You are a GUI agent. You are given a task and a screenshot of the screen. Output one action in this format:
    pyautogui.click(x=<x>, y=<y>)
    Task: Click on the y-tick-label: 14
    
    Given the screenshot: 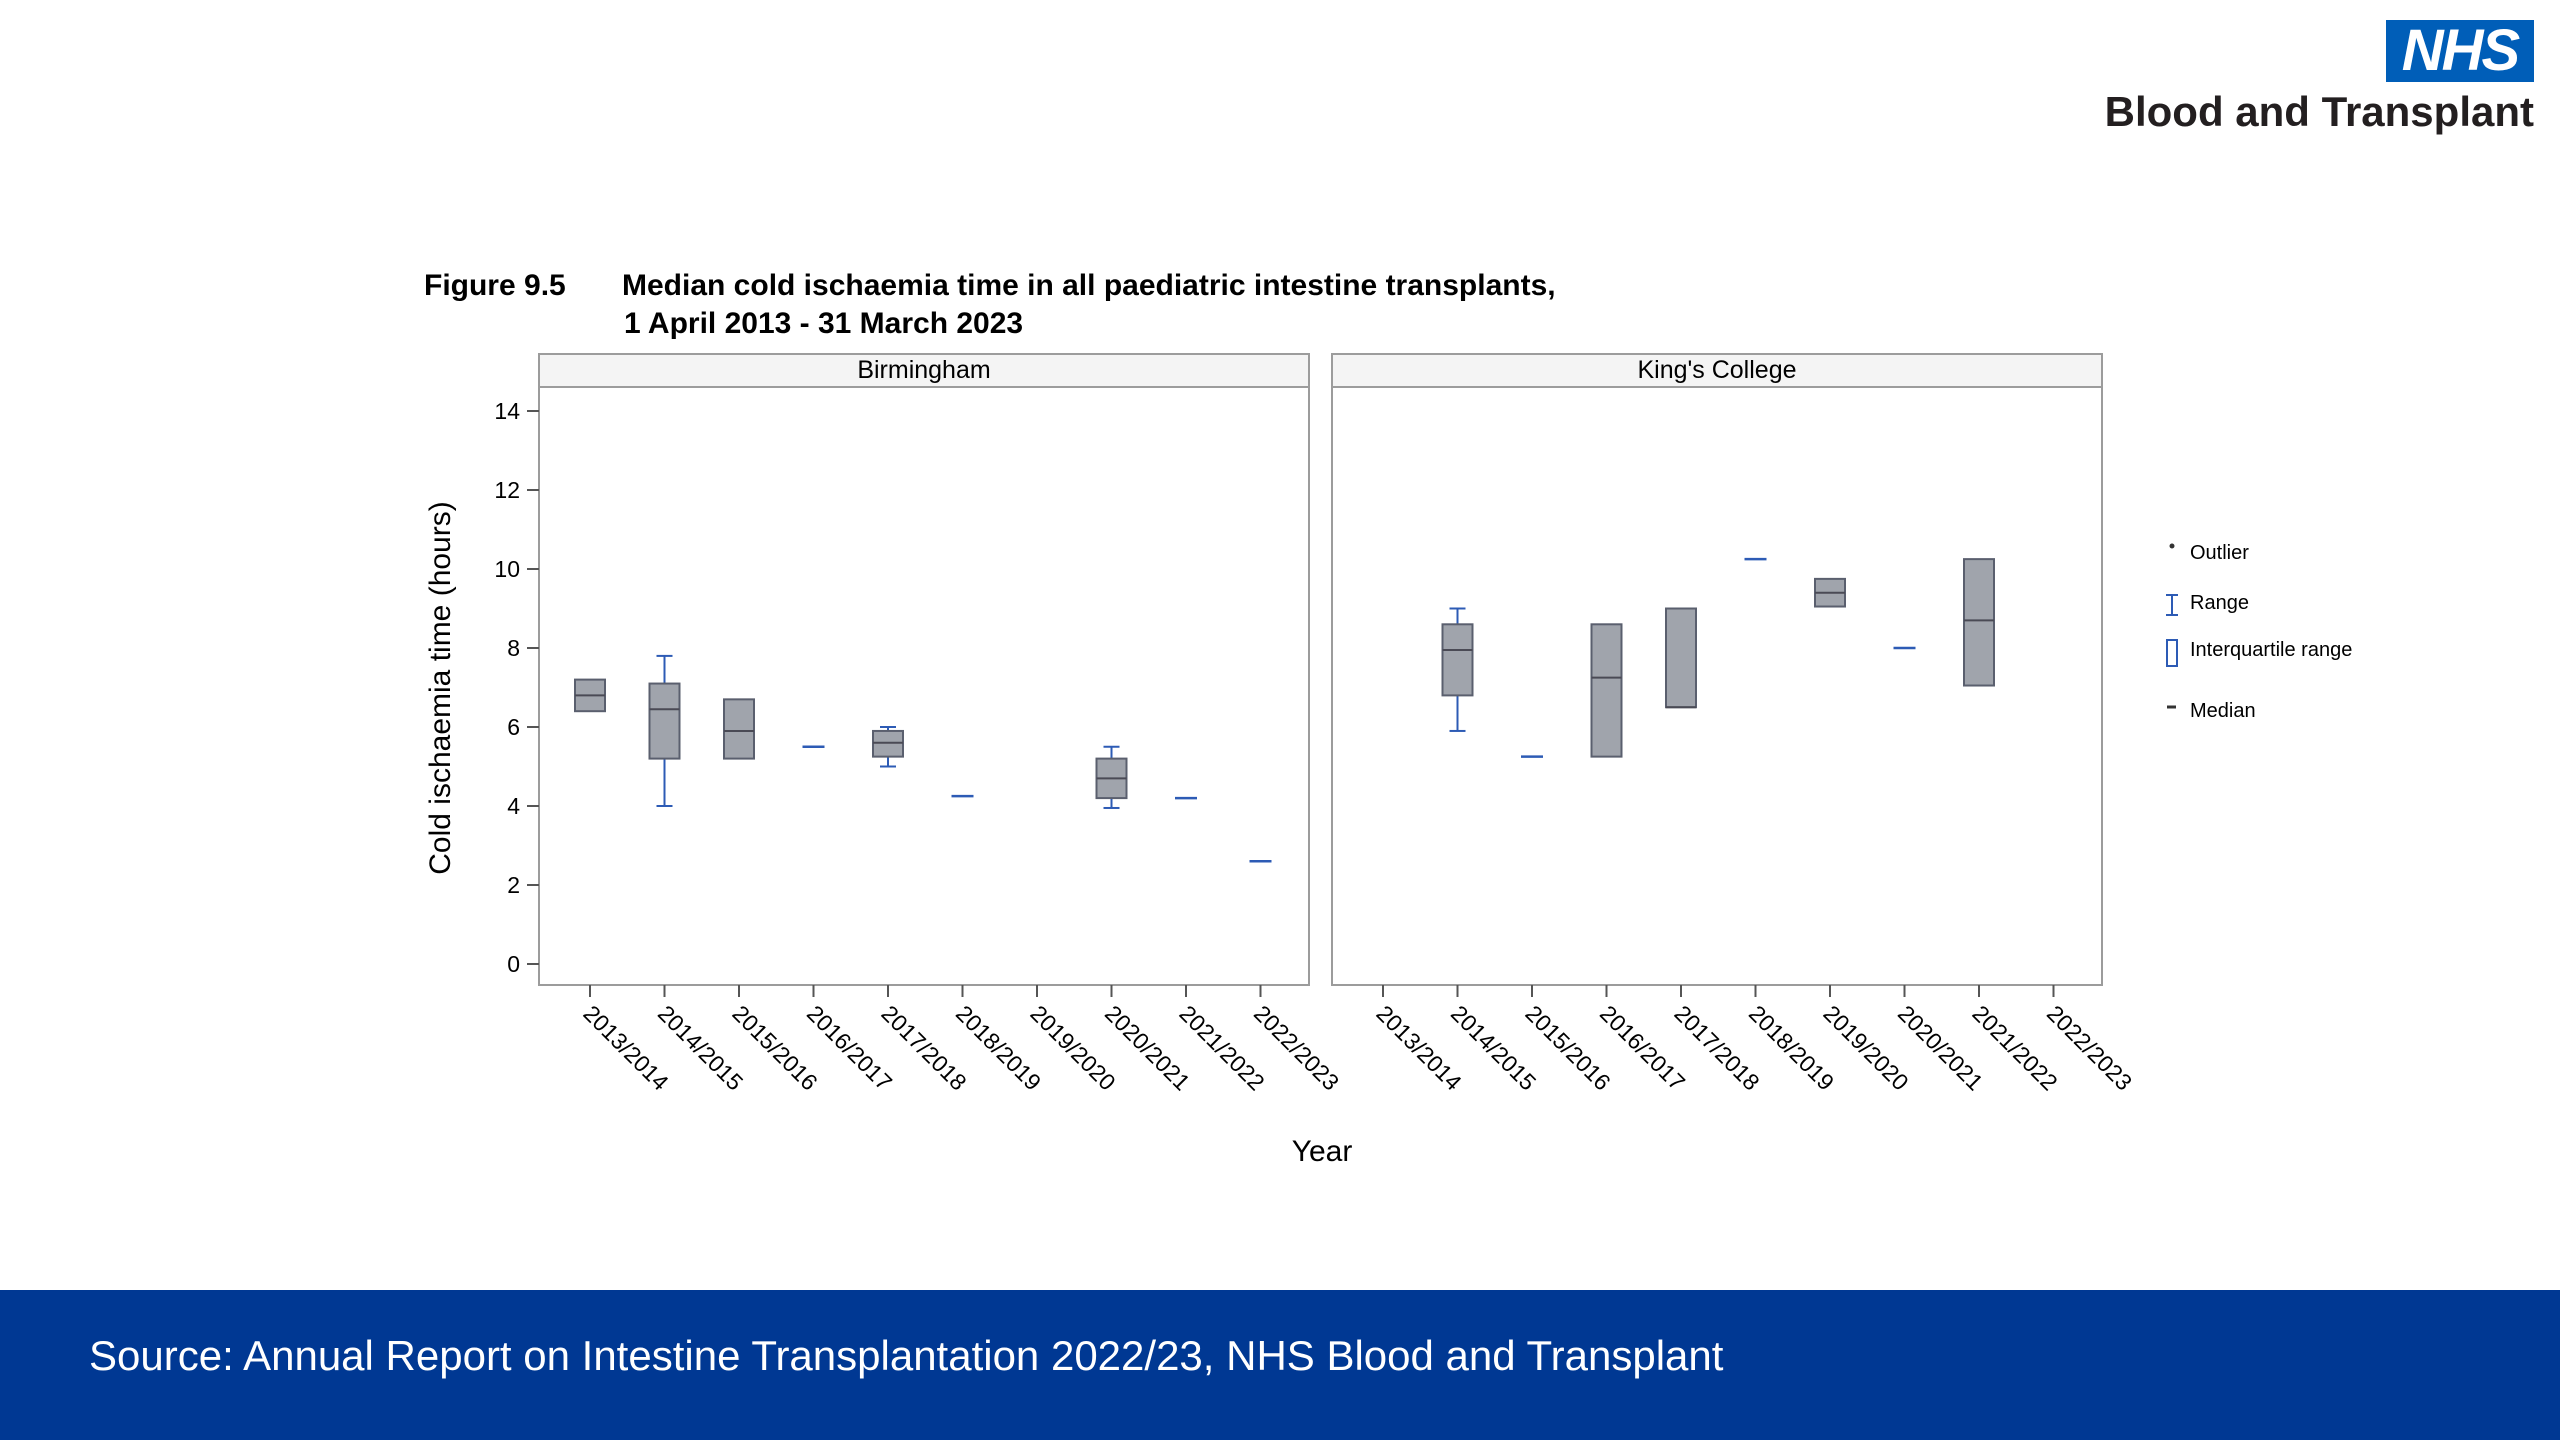 What is the action you would take?
    pyautogui.click(x=507, y=411)
    